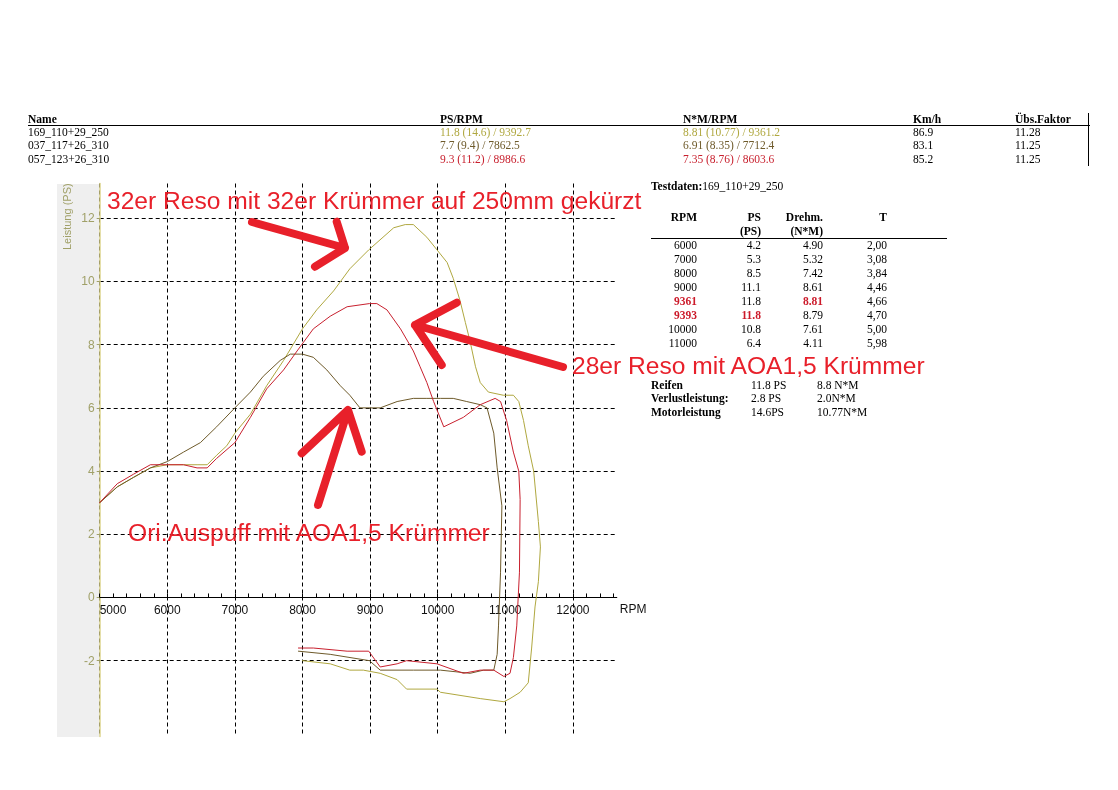  I want to click on x-tick-label: 7000, so click(235, 610).